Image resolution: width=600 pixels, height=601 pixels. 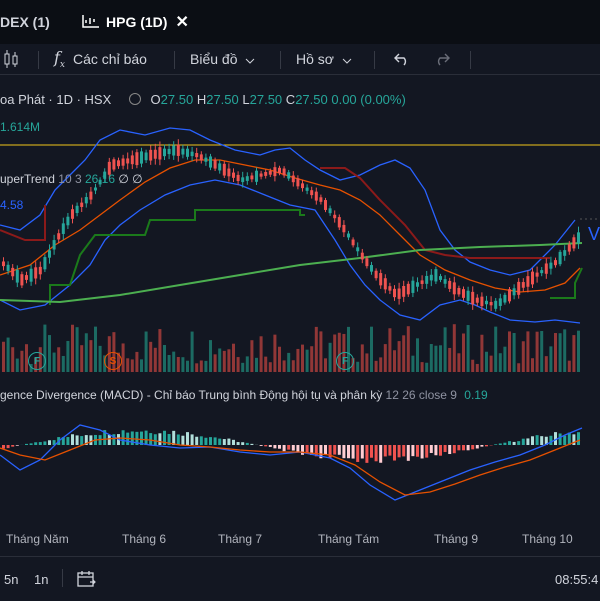 I want to click on tab-dex: DEX (1), so click(x=25, y=22).